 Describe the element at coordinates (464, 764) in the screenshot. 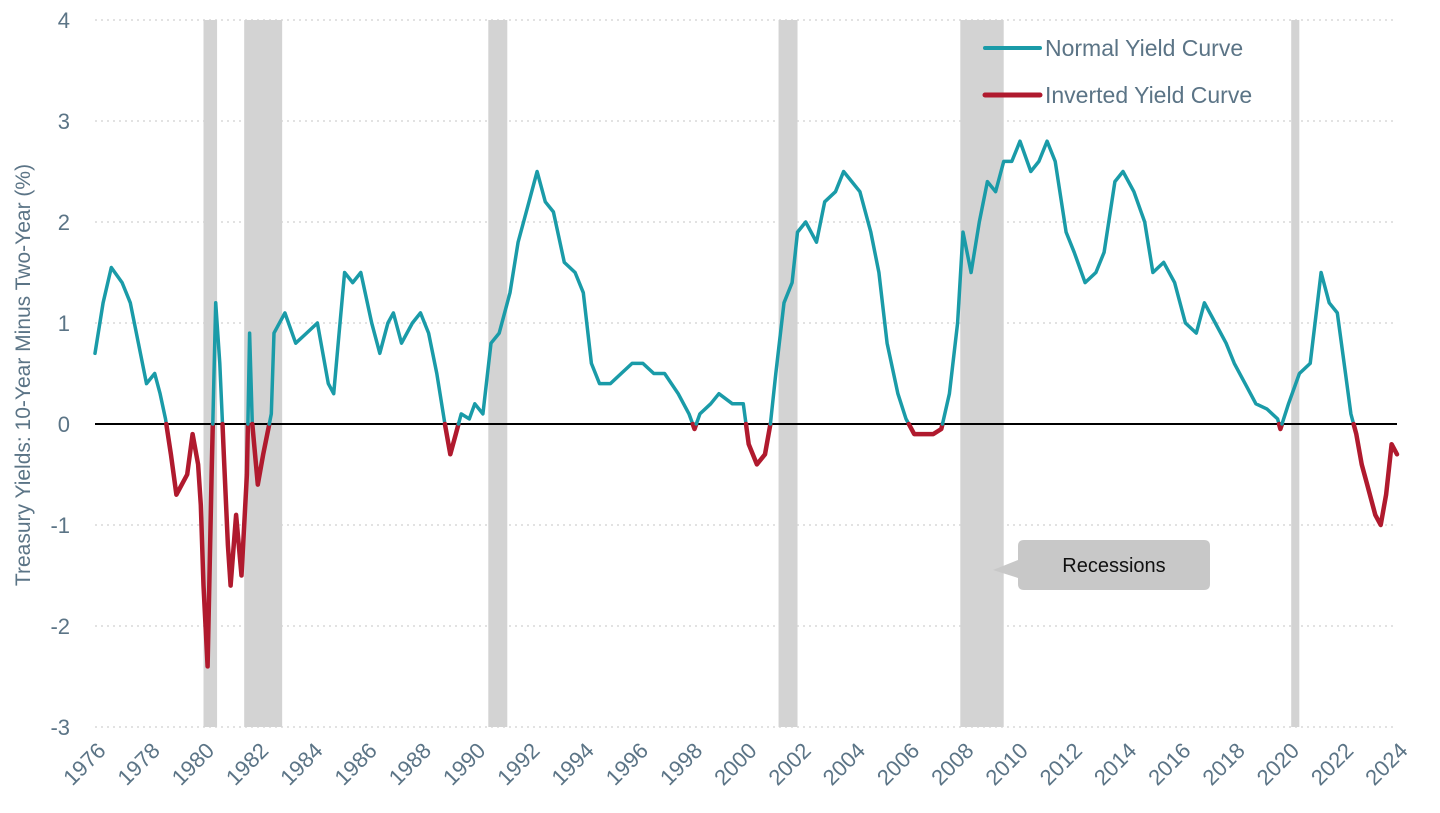

I see `x-tick-label: 1990` at that location.